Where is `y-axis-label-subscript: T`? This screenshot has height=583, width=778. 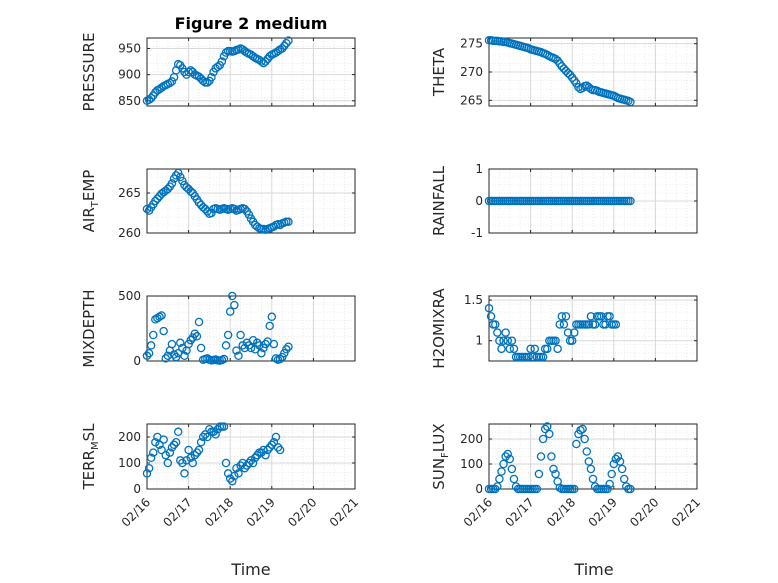
y-axis-label-subscript: T is located at coordinates (95, 204).